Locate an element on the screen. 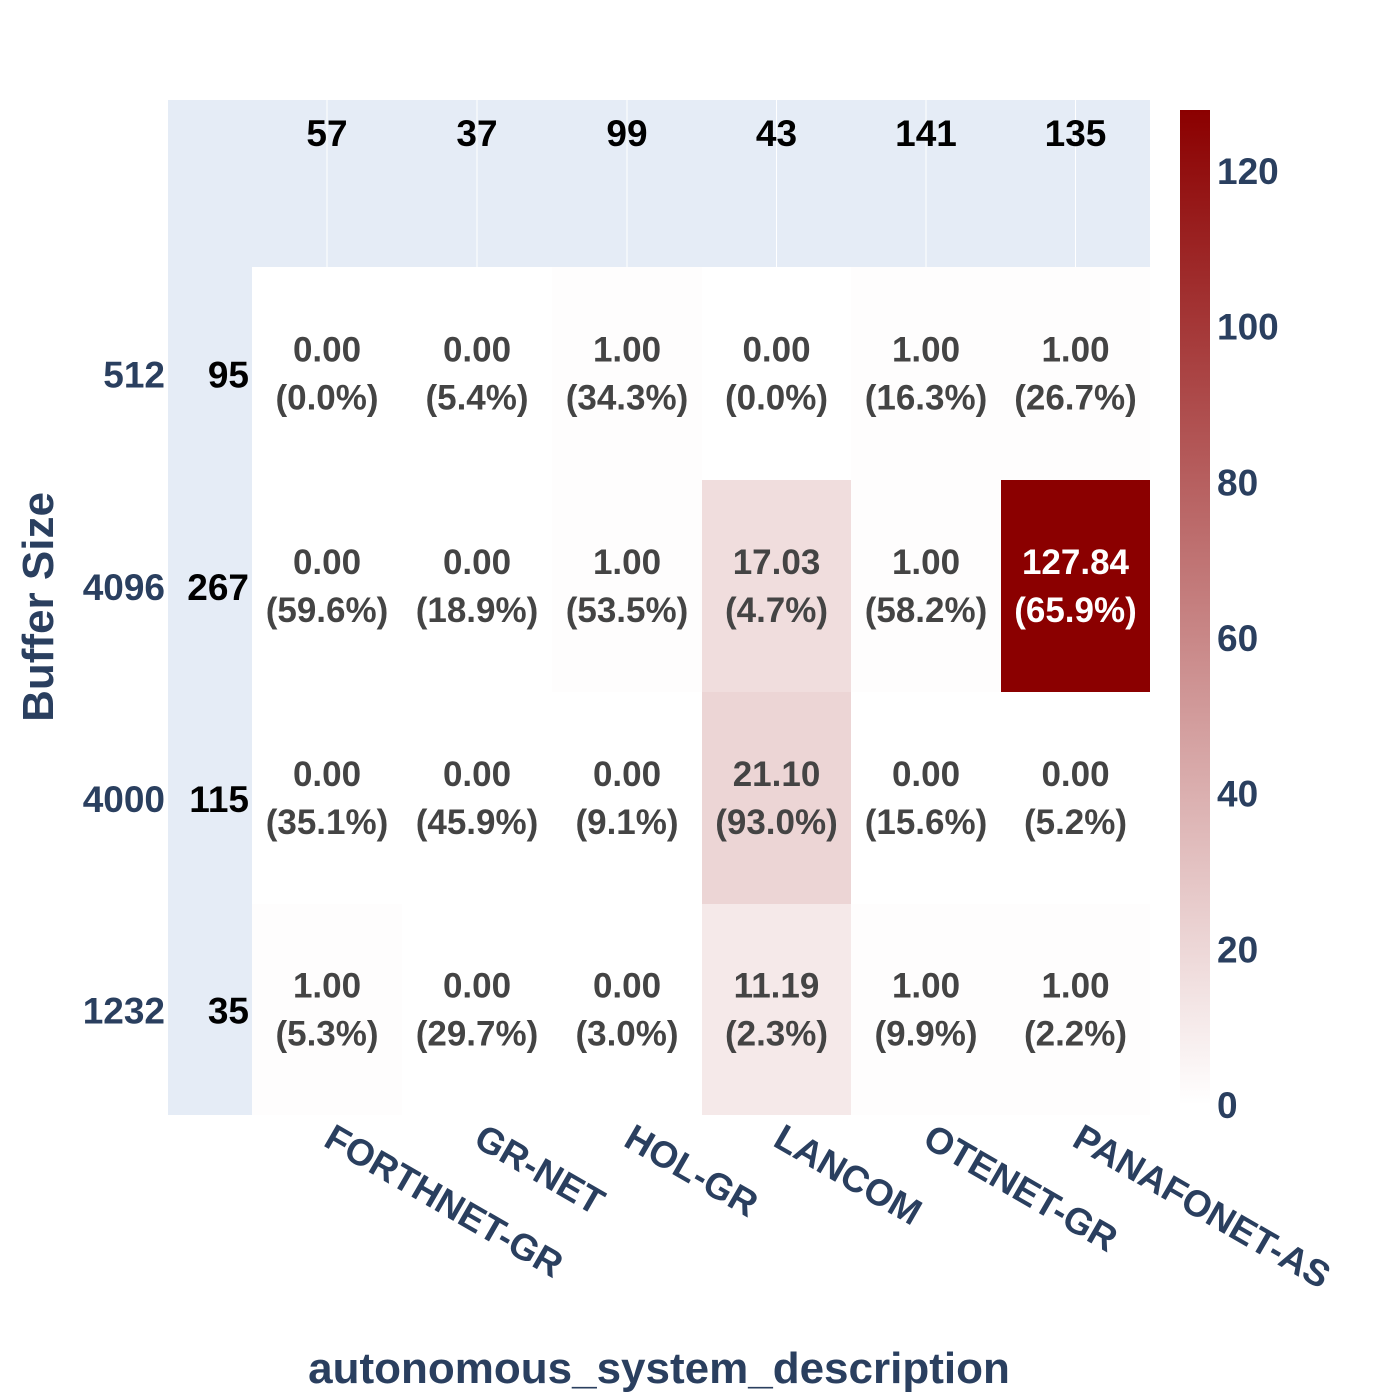  cell-percent-label: (59.6%) is located at coordinates (327, 610).